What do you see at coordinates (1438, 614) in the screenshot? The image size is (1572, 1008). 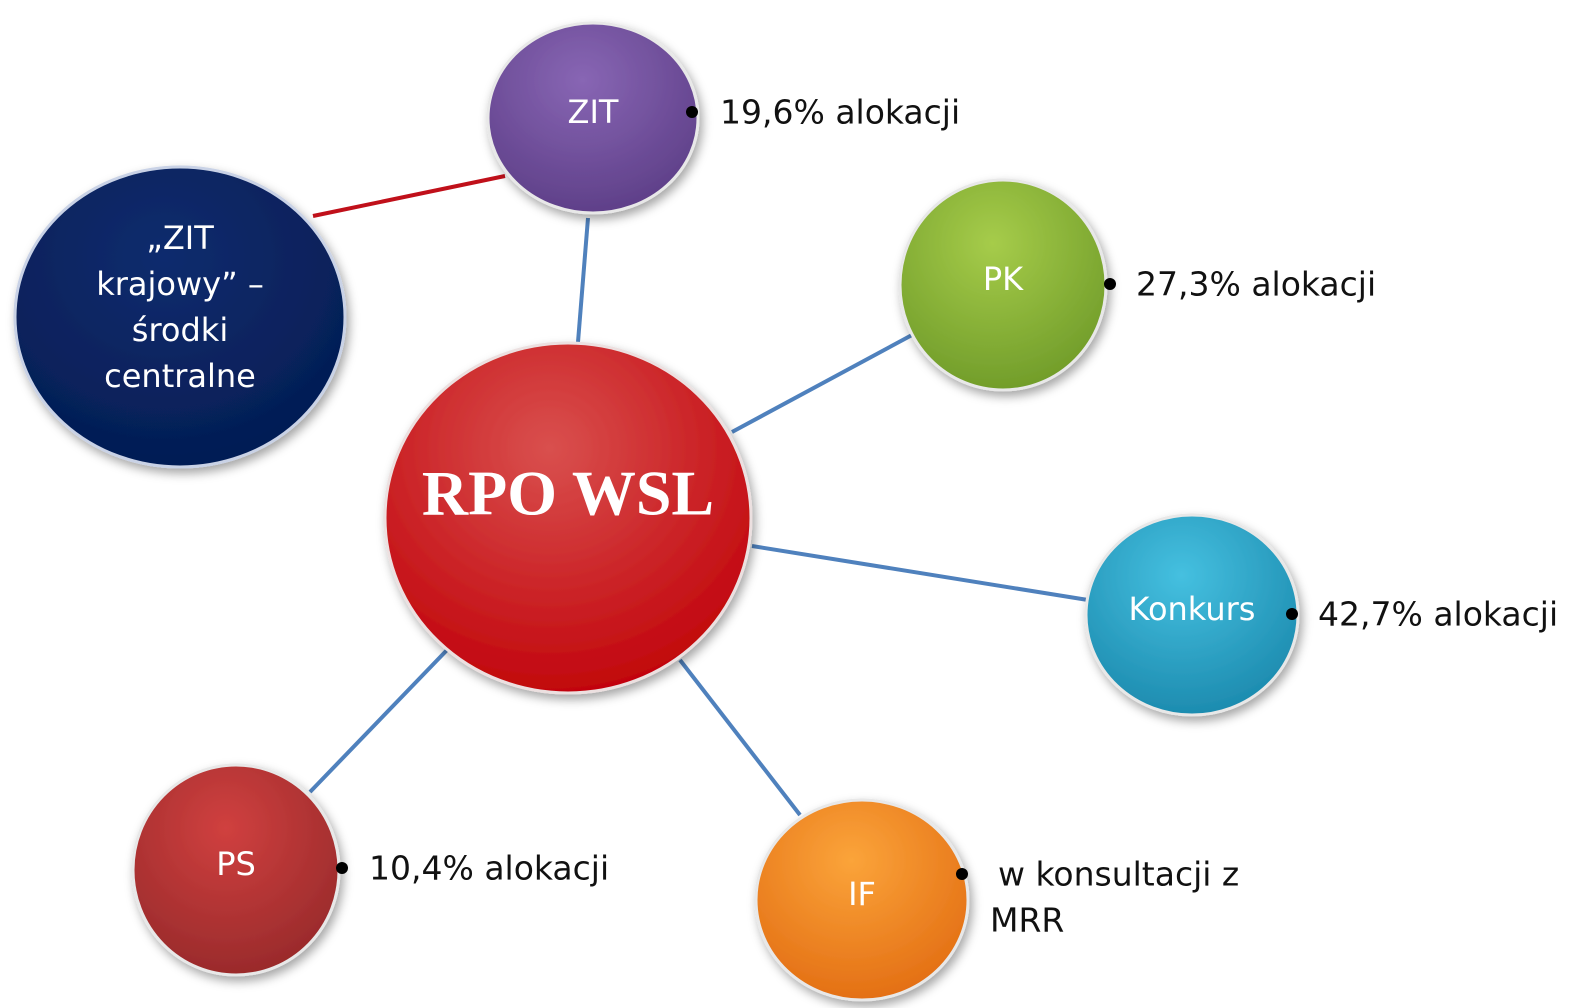 I see `note: 42,7% alokacji` at bounding box center [1438, 614].